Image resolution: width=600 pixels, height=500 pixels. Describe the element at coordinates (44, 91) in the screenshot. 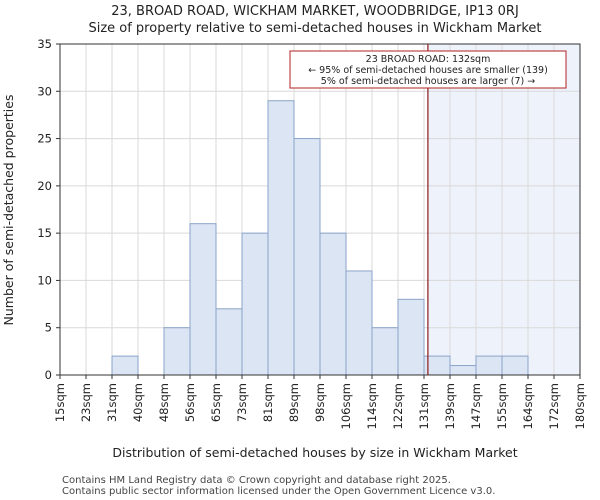

I see `y-tick-label: 30` at that location.